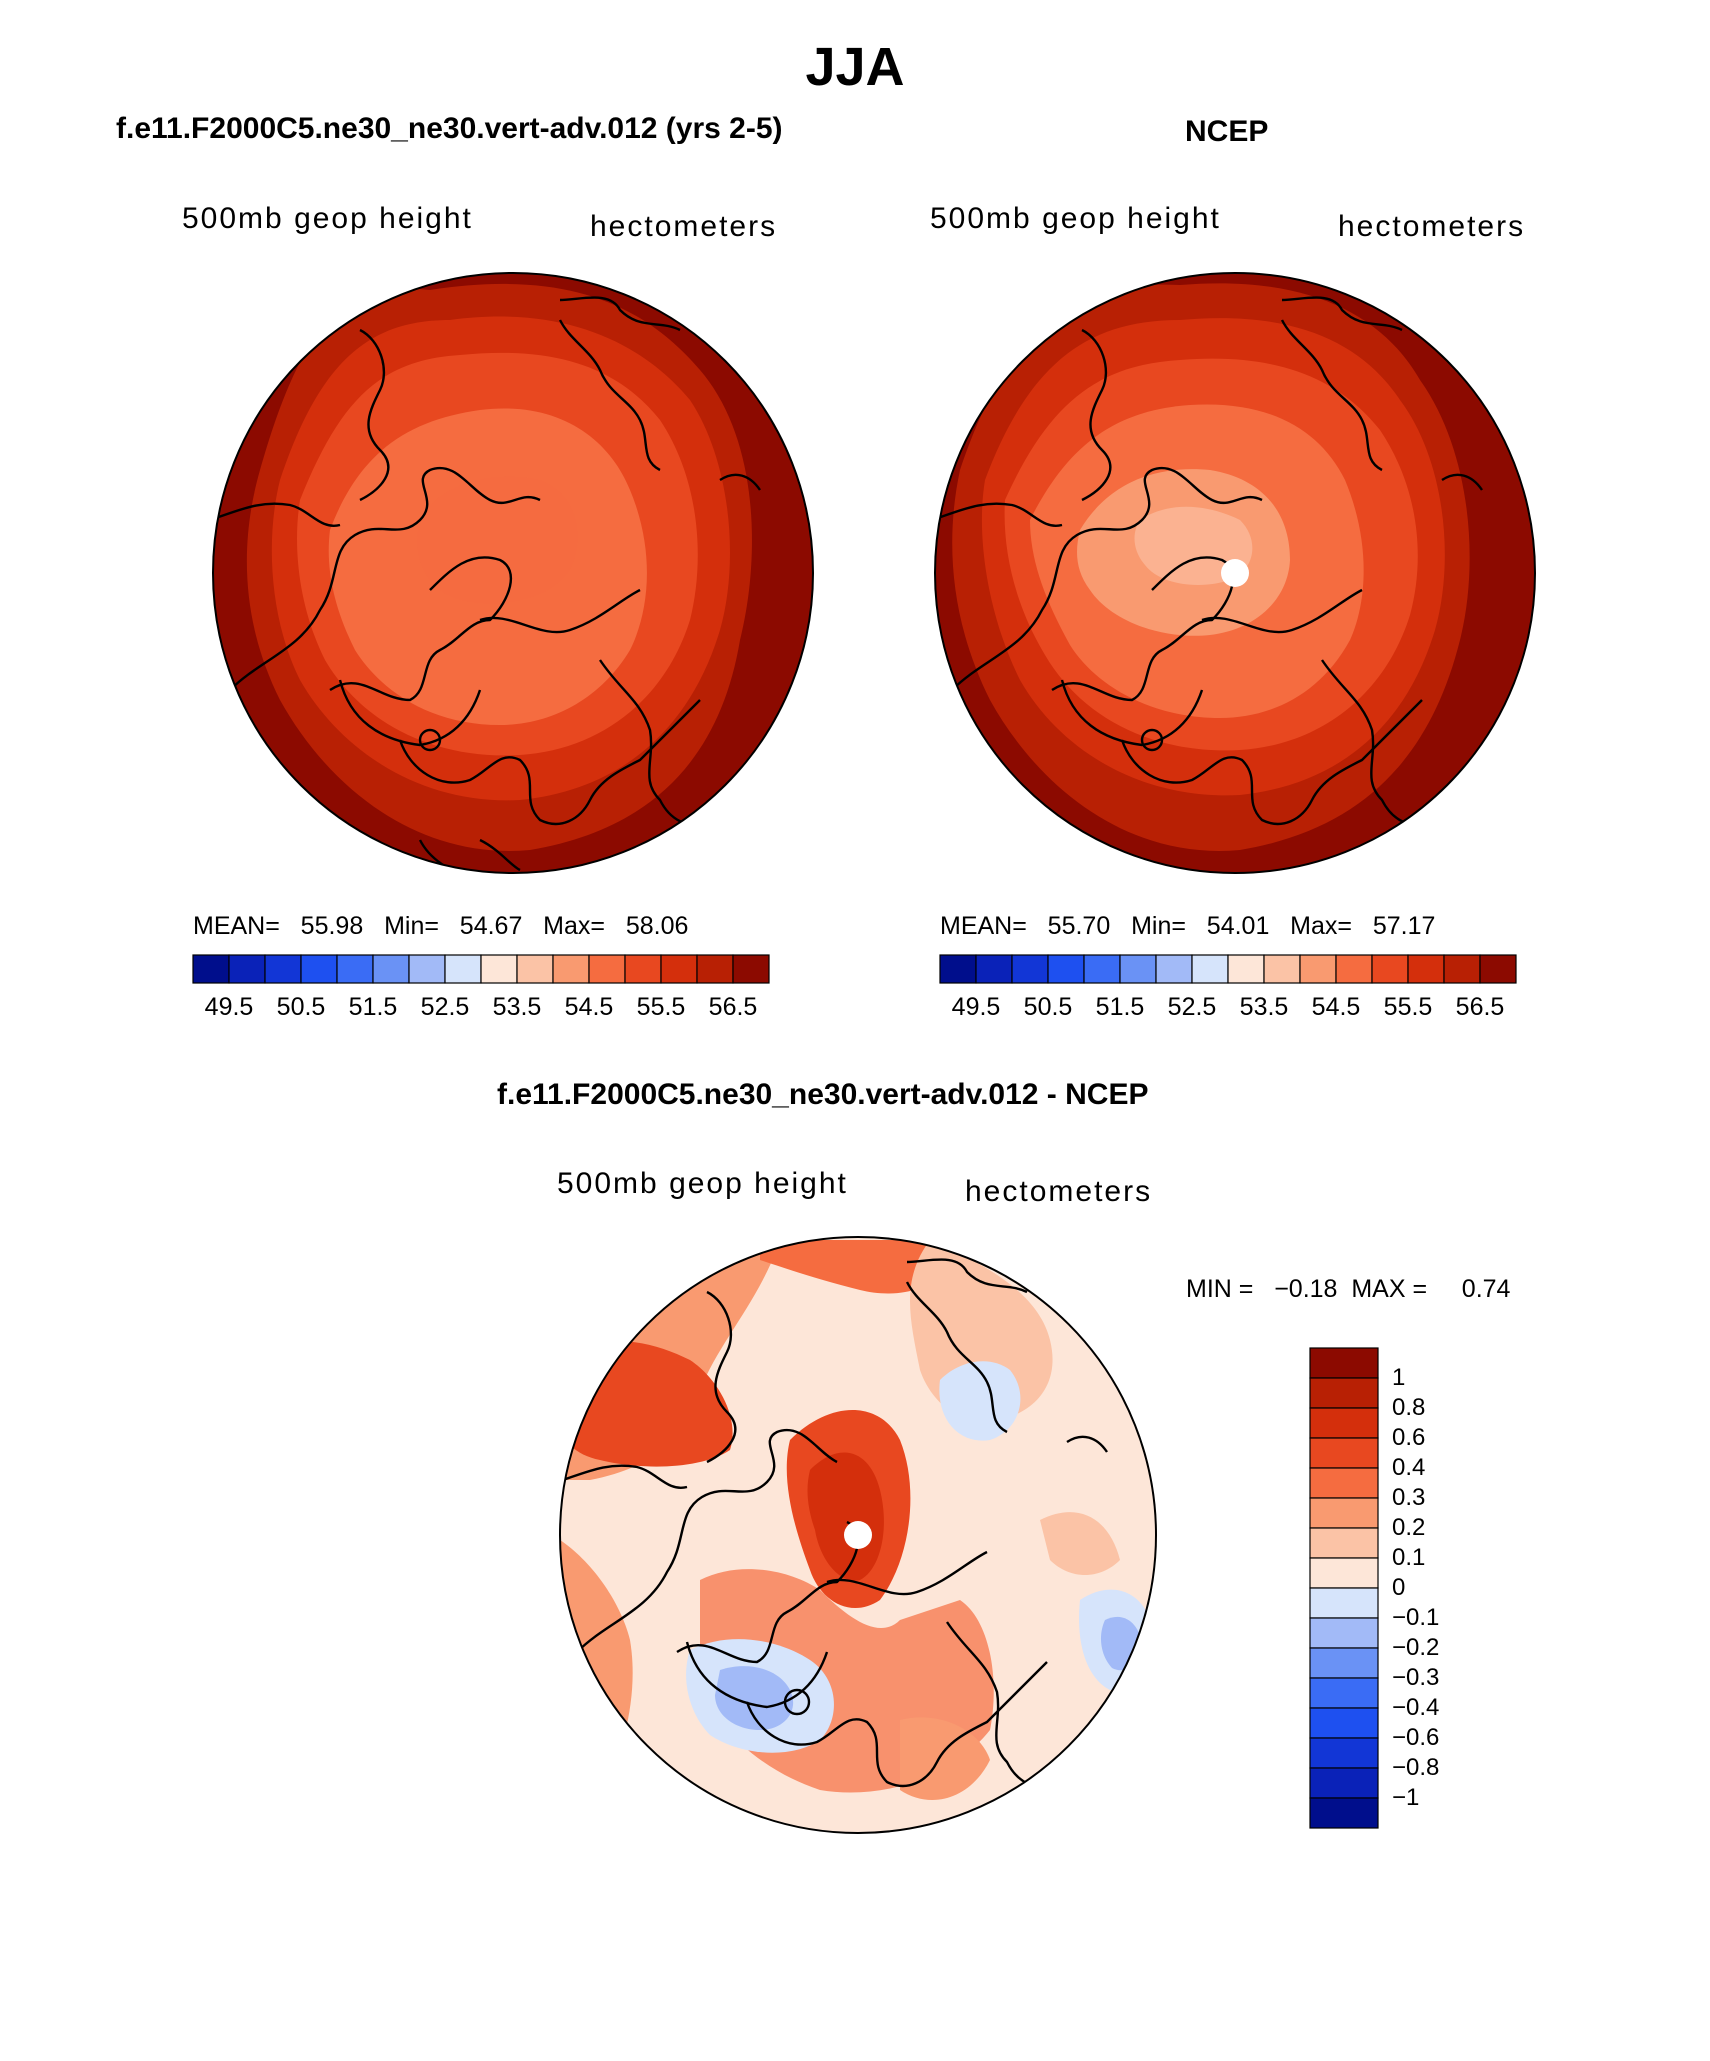 The width and height of the screenshot is (1710, 2061). Describe the element at coordinates (684, 226) in the screenshot. I see `model-units-label: hectometers` at that location.